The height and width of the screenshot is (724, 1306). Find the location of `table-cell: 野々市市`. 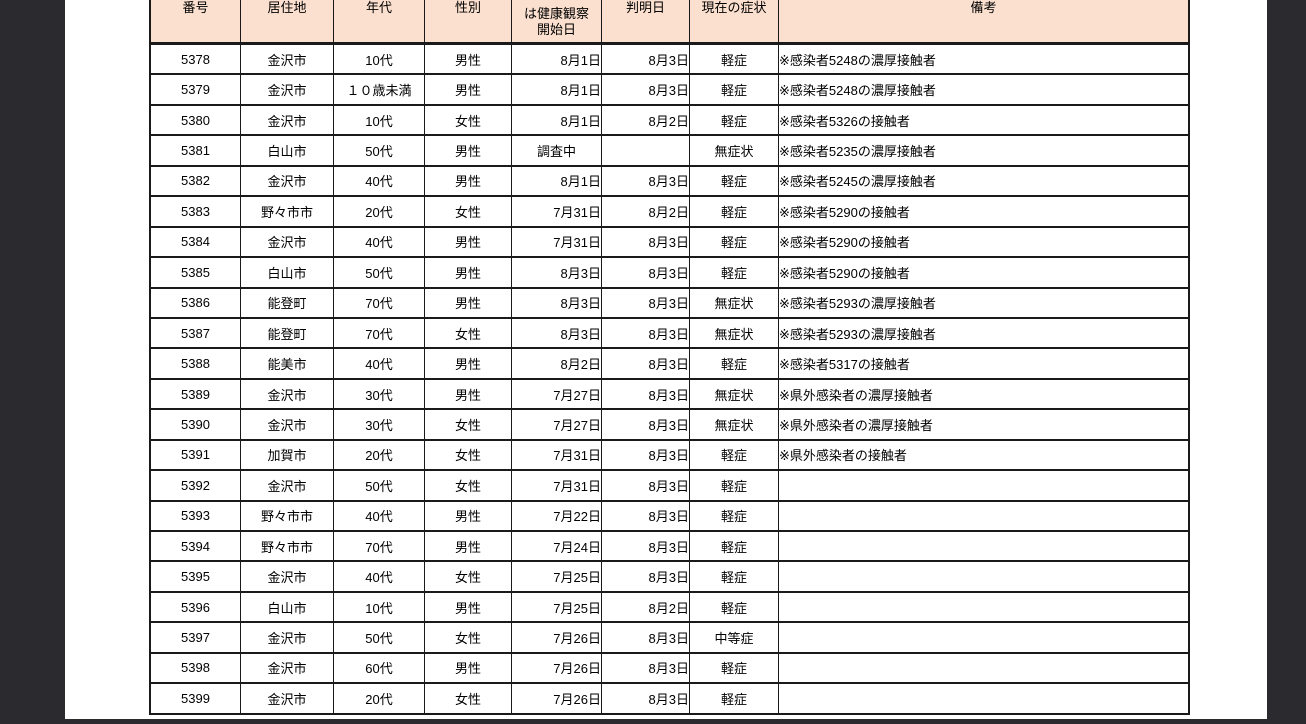

table-cell: 野々市市 is located at coordinates (287, 546).